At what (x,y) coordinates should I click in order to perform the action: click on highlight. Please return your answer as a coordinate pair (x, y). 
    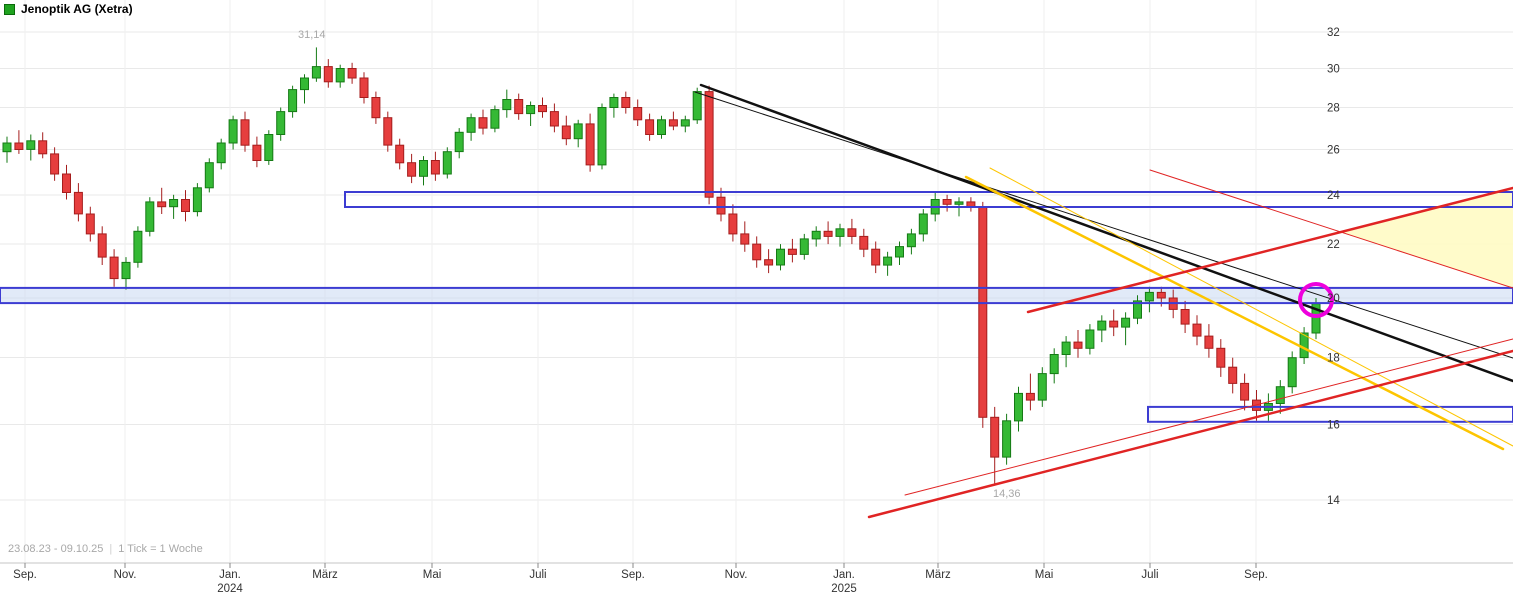
    Looking at the image, I should click on (1316, 300).